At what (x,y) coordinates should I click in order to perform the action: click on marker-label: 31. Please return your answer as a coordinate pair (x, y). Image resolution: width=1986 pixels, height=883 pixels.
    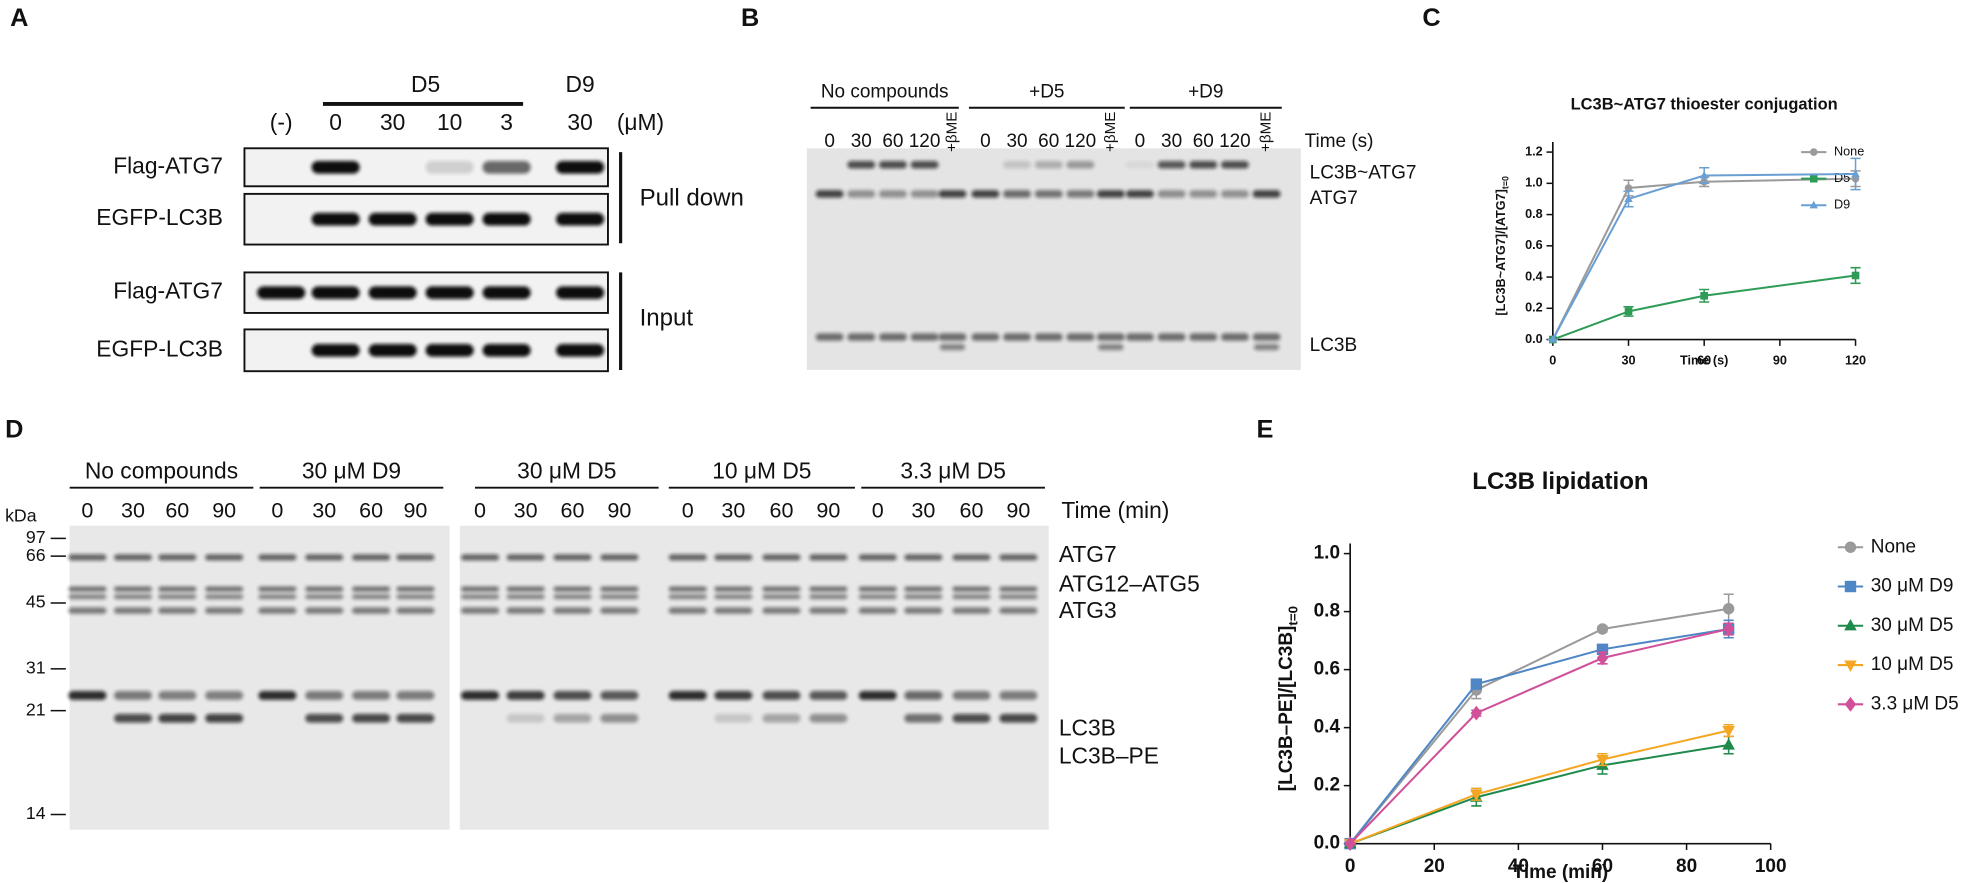
    Looking at the image, I should click on (36, 668).